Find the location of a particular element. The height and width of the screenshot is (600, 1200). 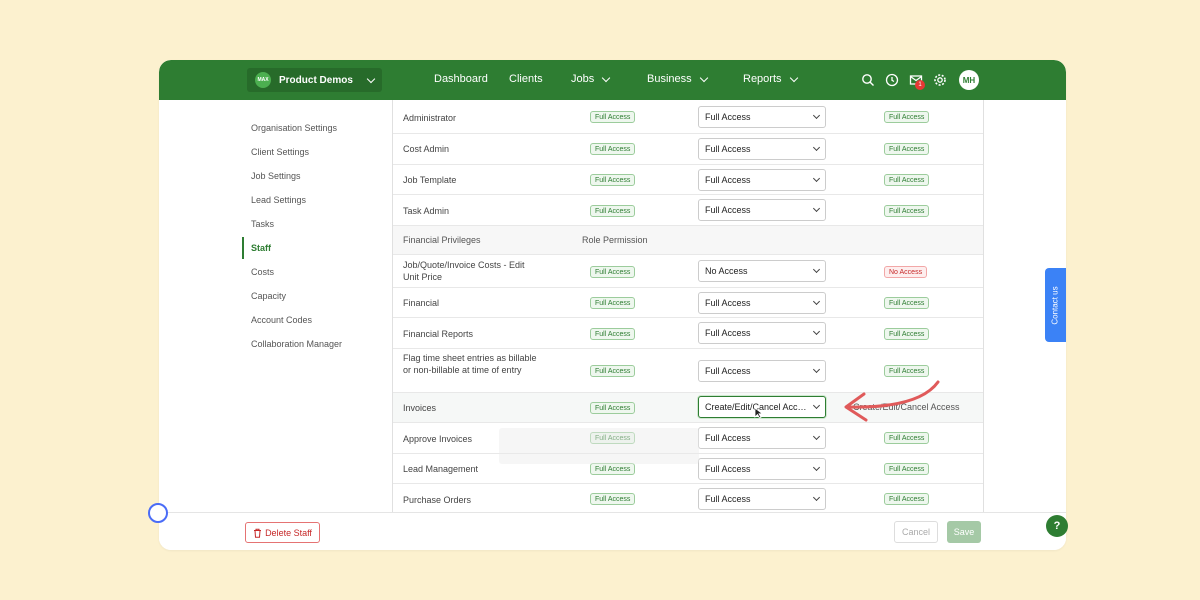

sidebar-item-job-settings: Job Settings is located at coordinates (276, 176).